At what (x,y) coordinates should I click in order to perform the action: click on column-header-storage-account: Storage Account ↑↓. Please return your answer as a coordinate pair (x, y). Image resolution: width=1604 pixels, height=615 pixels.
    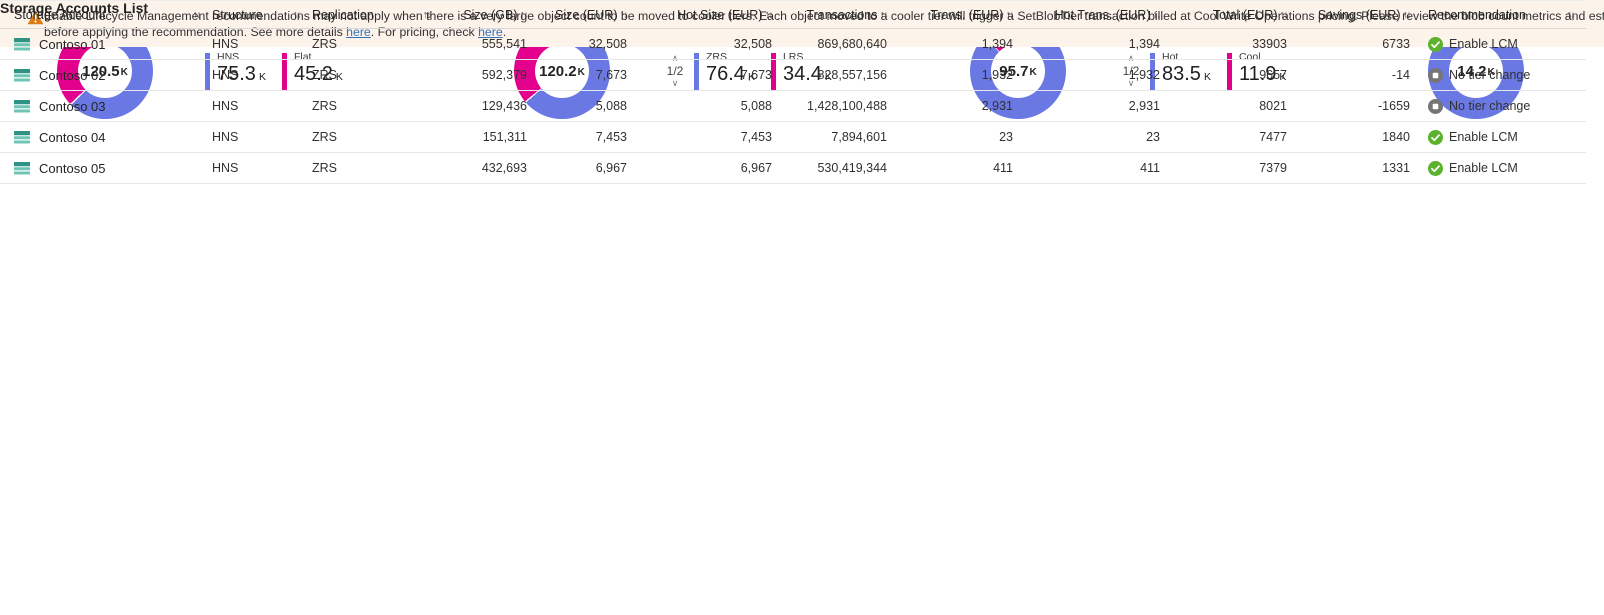
    Looking at the image, I should click on (113, 15).